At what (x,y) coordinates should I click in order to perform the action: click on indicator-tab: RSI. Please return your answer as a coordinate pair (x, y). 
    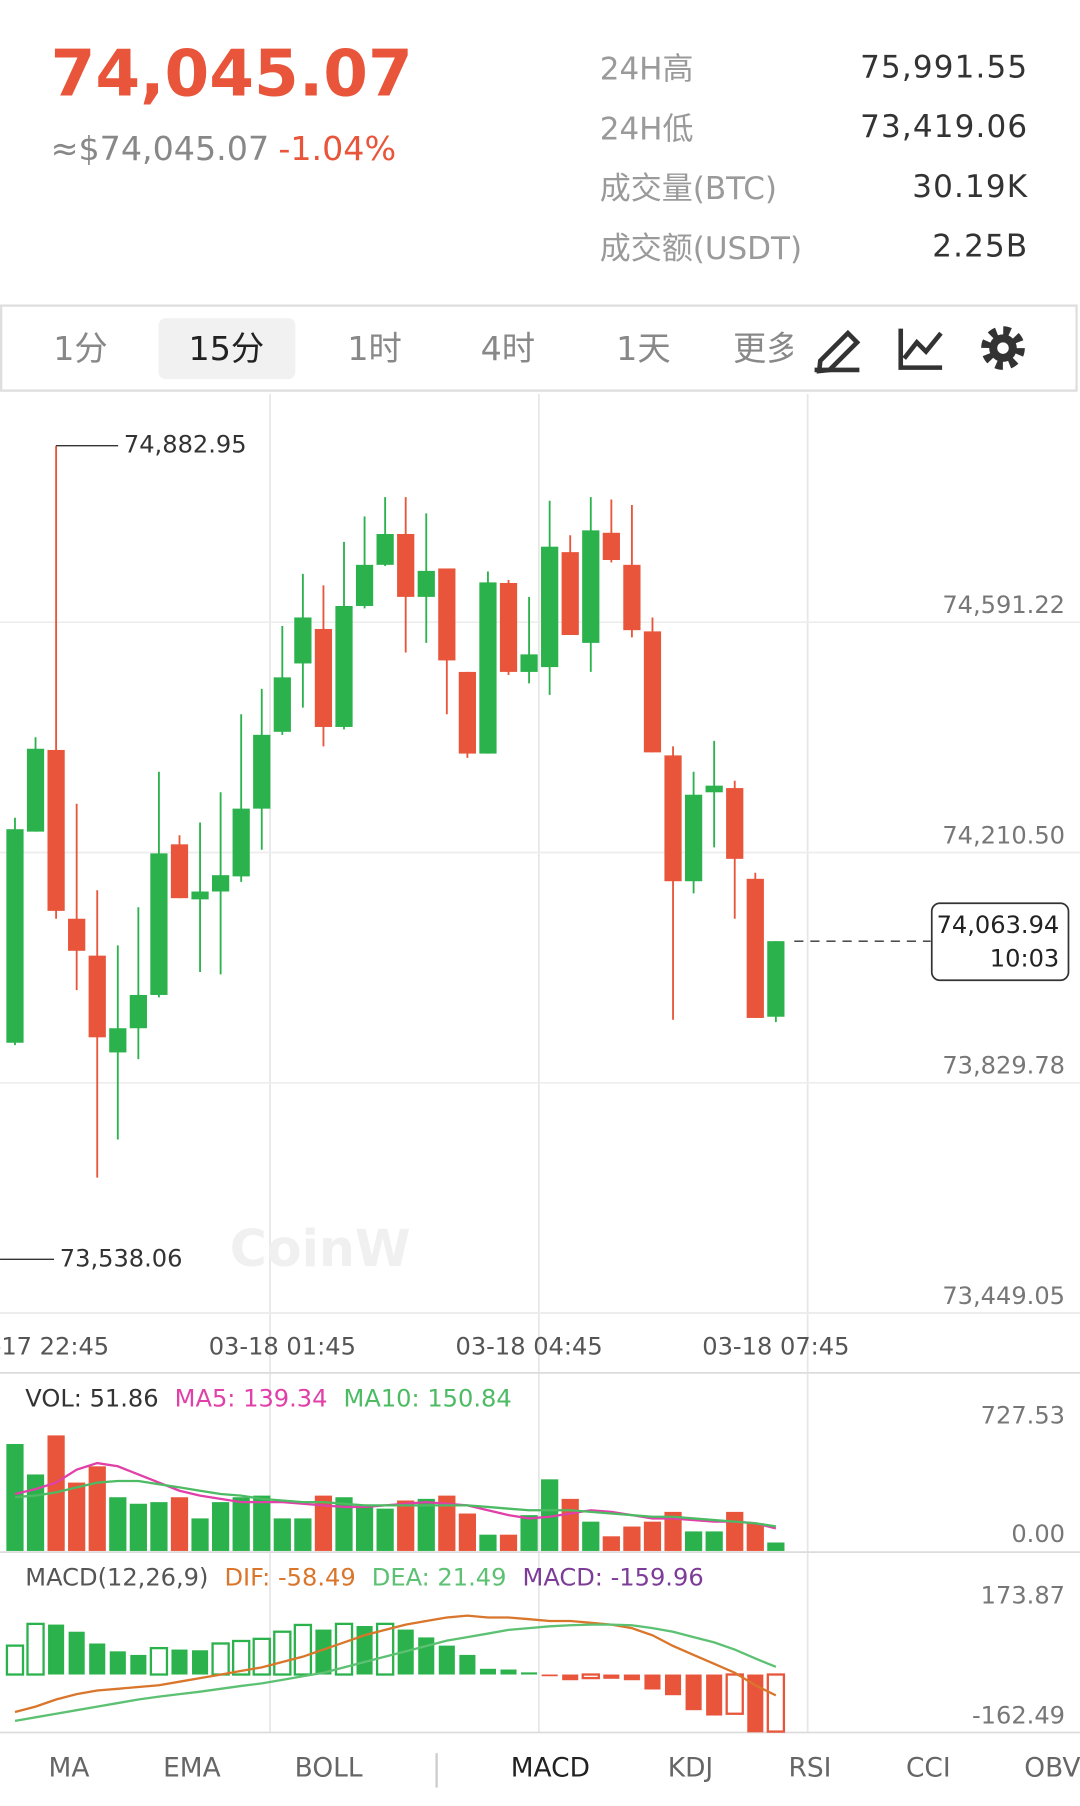
    Looking at the image, I should click on (810, 1768).